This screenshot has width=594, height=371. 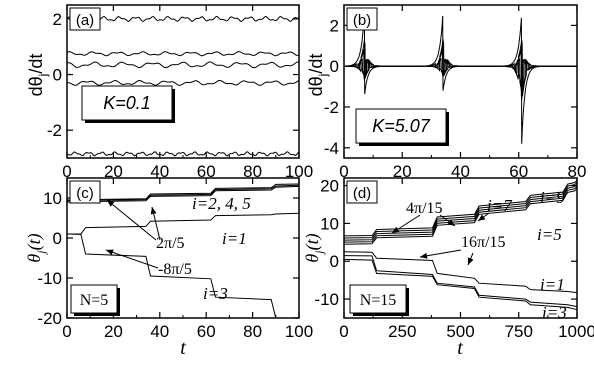 I want to click on annotation-i5: i=5, so click(x=549, y=234).